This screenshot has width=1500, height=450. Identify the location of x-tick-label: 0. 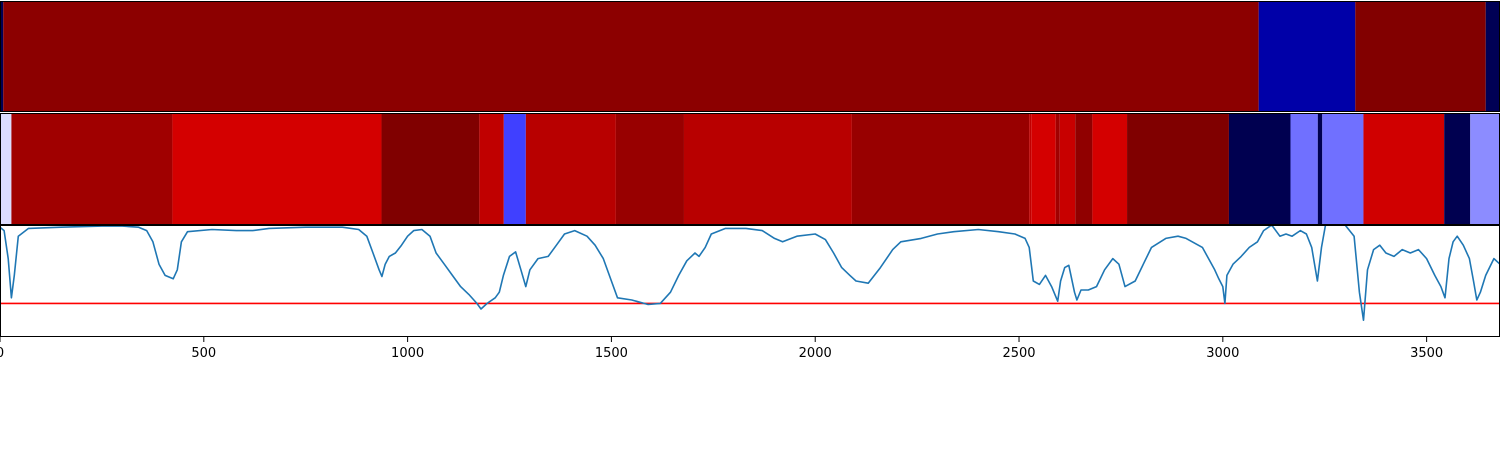
(2, 353).